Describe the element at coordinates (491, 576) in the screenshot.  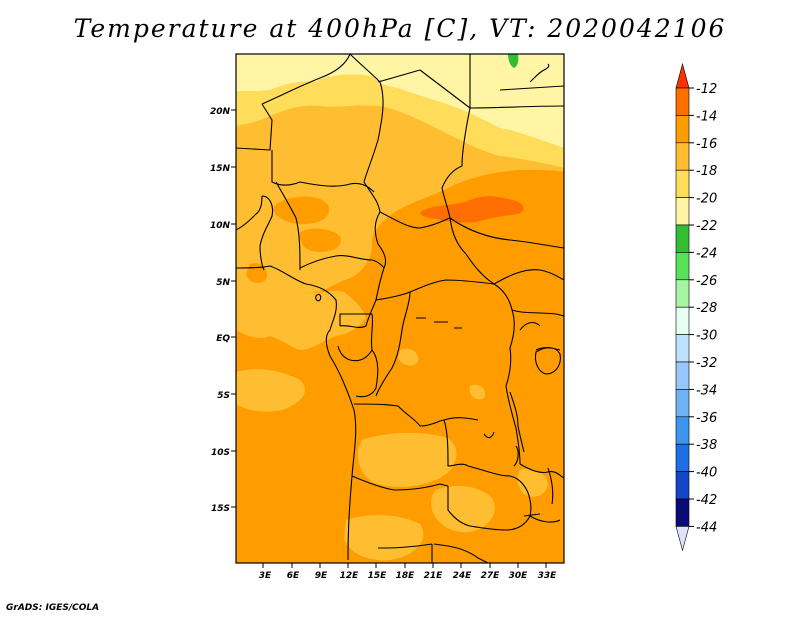
I see `lon-label: 27E` at that location.